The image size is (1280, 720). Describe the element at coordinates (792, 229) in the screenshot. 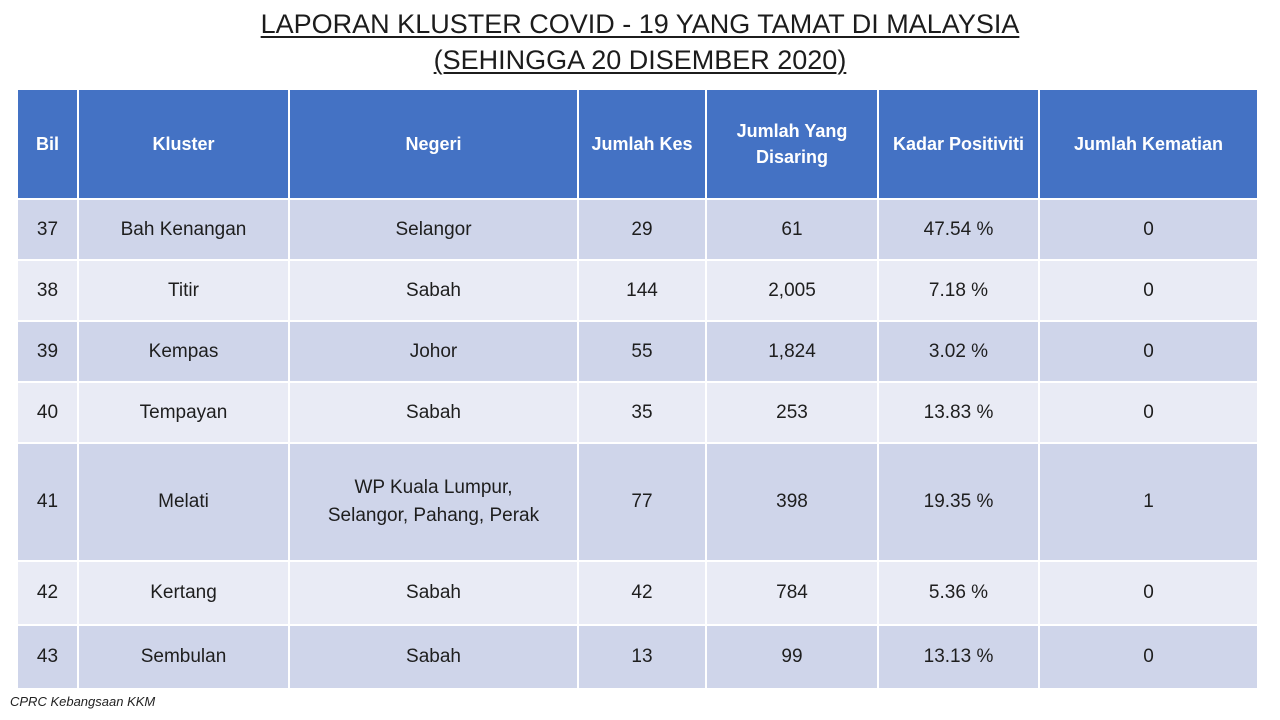

I see `cell-jumlah-disaring: 61` at that location.